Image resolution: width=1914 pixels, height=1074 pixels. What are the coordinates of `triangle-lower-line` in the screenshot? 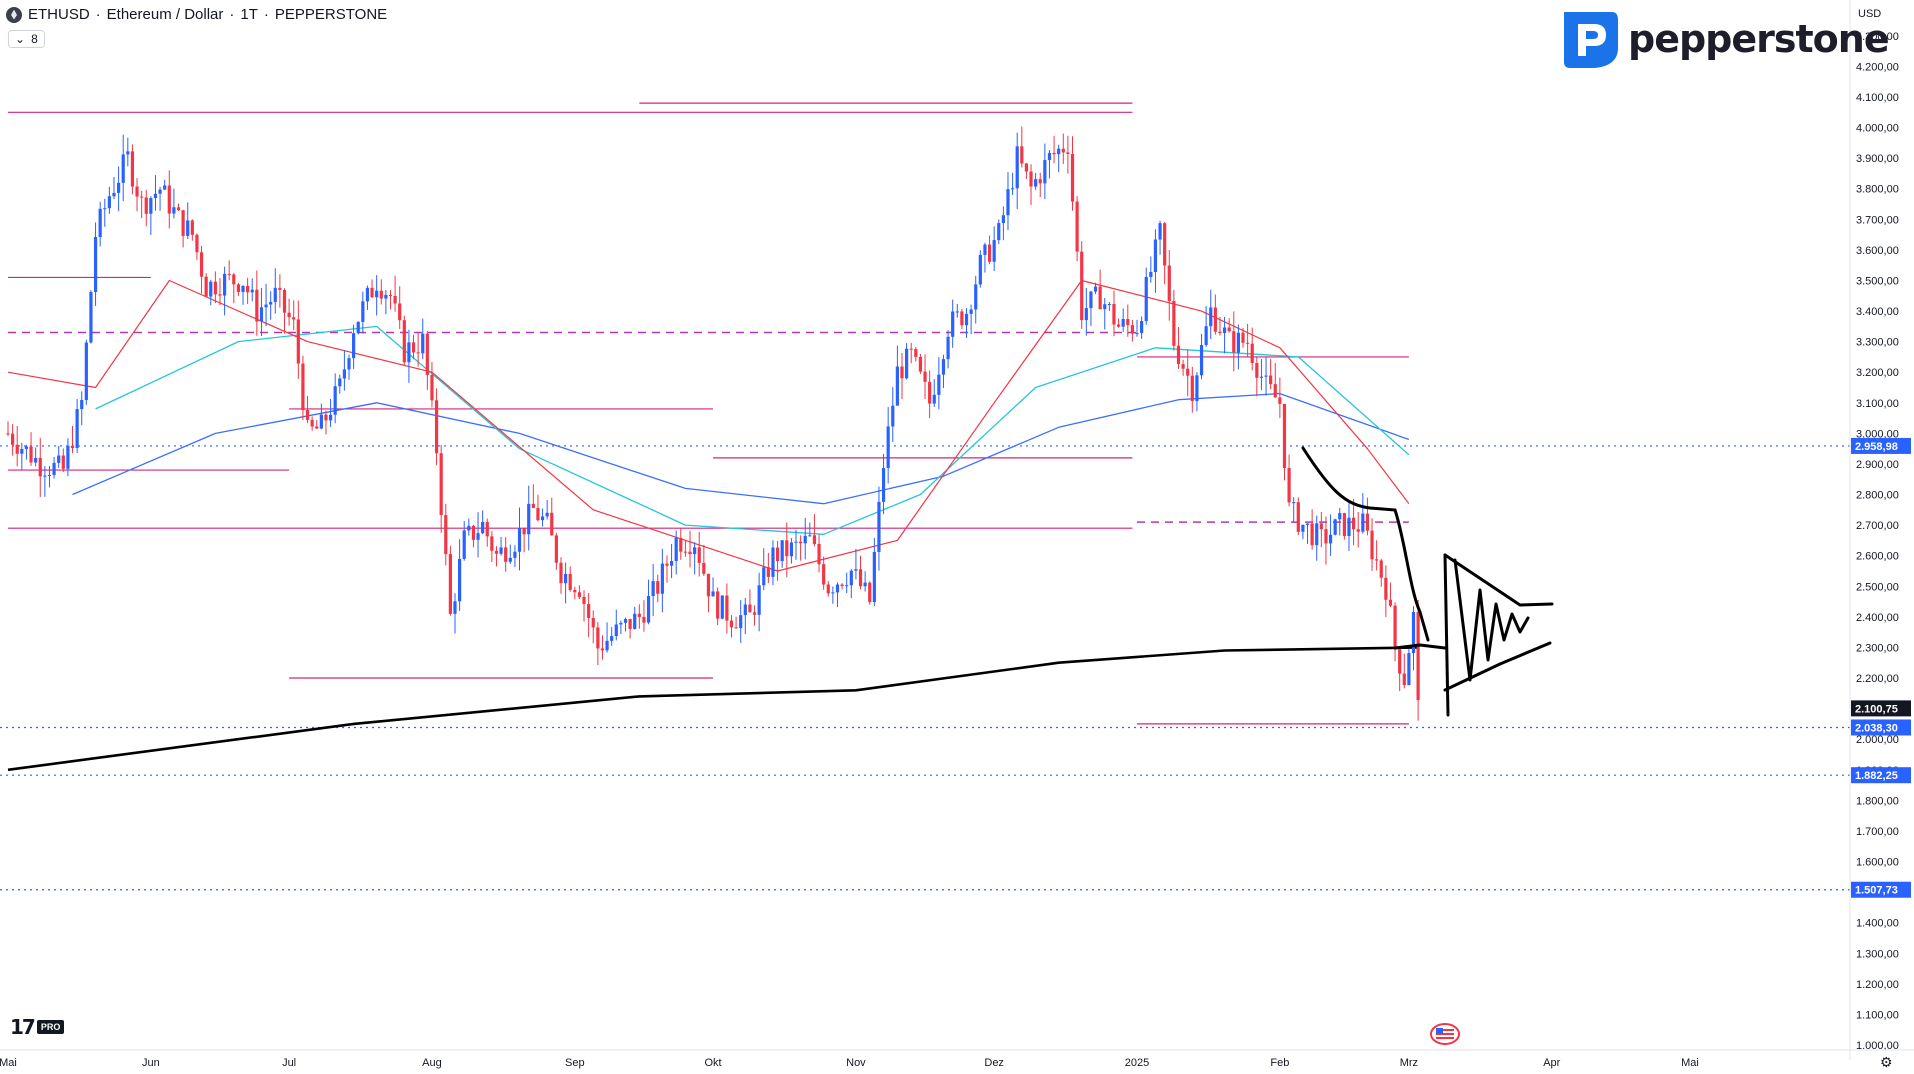 It's located at (1497, 666).